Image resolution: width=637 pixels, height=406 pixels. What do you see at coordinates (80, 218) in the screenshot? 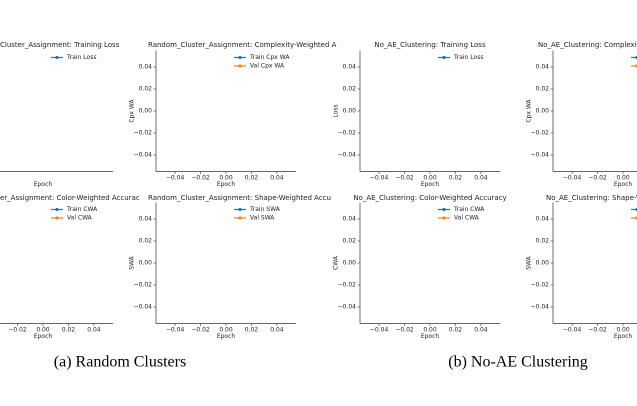
I see `legend-label: Val CWA` at bounding box center [80, 218].